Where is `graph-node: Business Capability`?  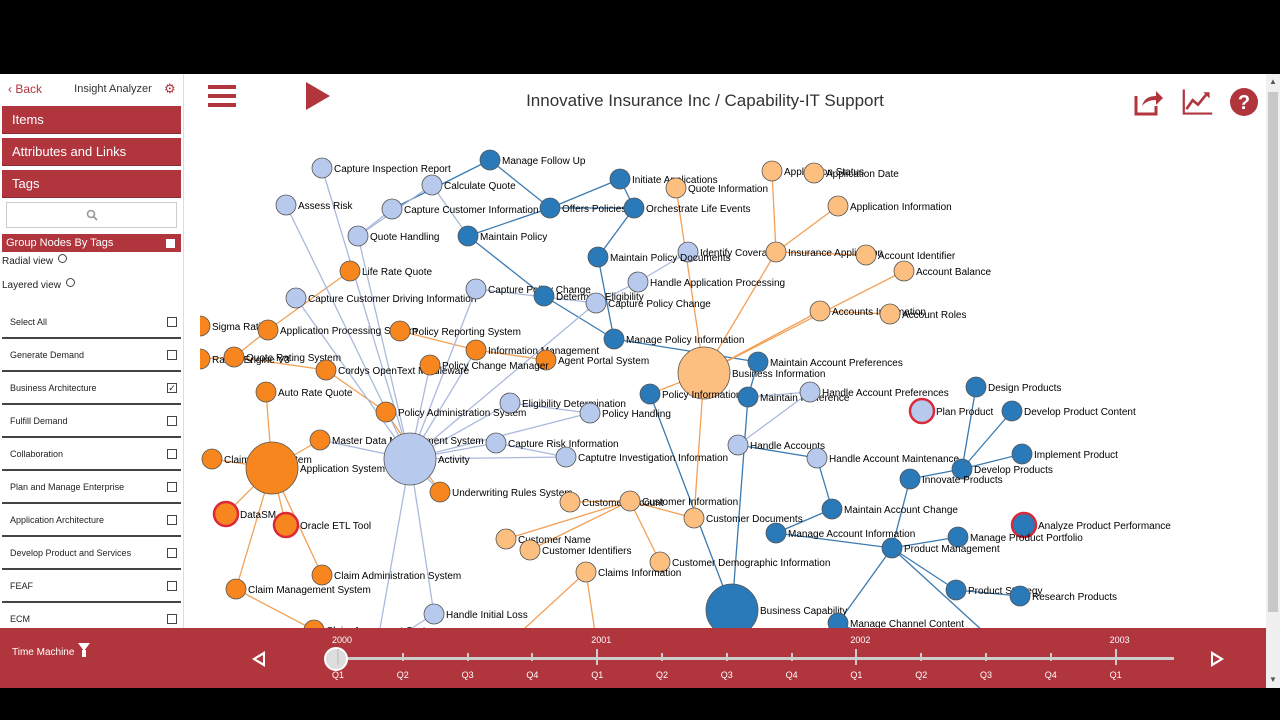
graph-node: Business Capability is located at coordinates (776, 605).